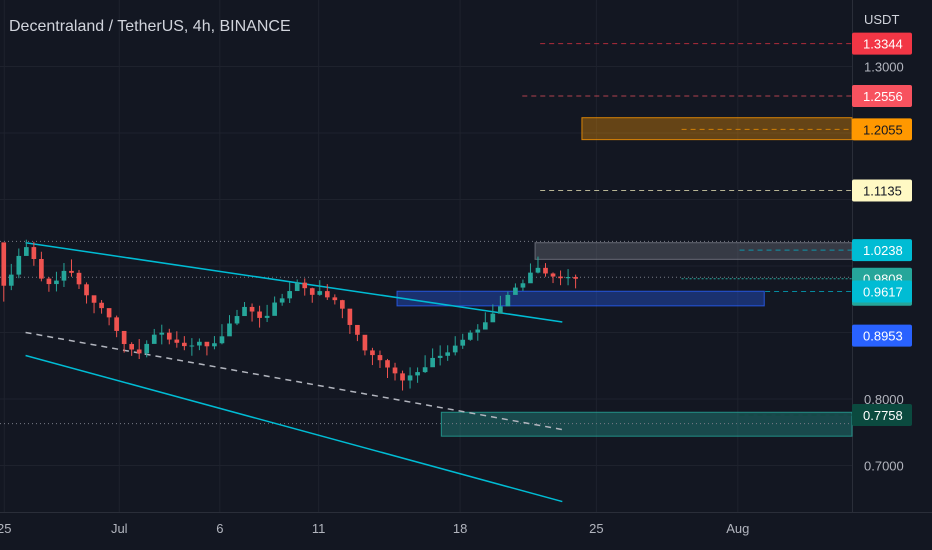  Describe the element at coordinates (737, 528) in the screenshot. I see `x-tick-label: Aug` at that location.